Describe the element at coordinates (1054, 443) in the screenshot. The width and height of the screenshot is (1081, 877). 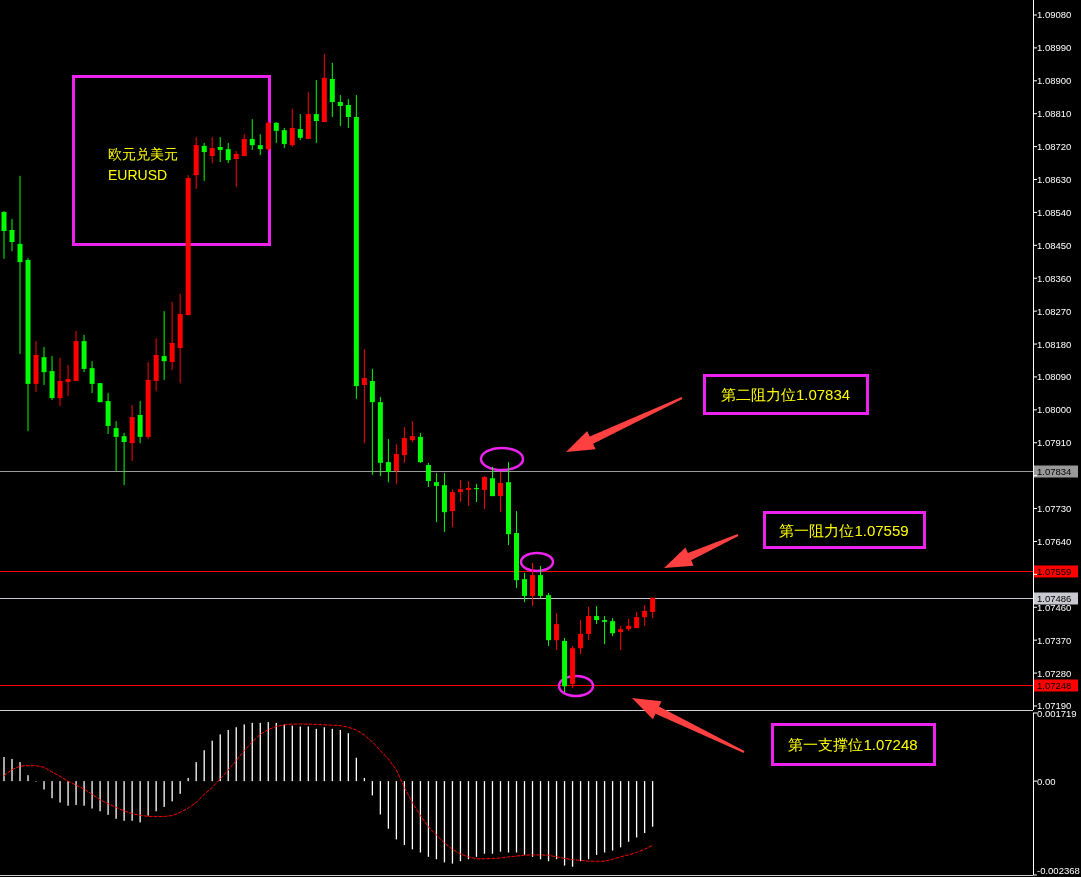
I see `y-tick-label: 1.07910` at that location.